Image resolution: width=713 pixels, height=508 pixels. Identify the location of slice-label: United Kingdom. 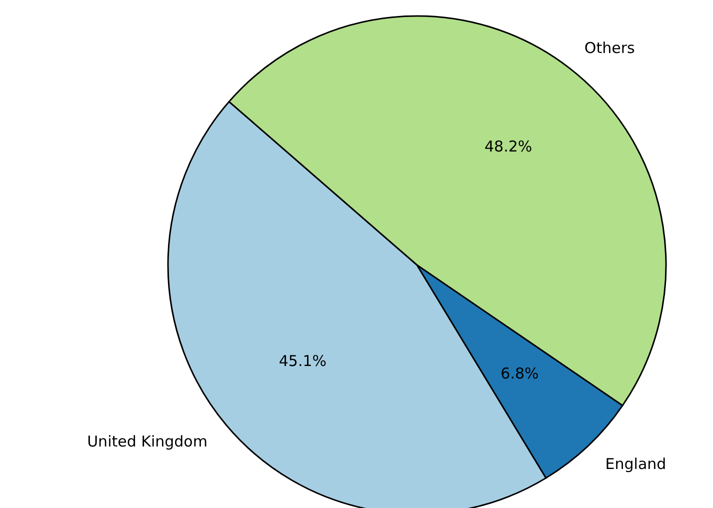
(147, 441).